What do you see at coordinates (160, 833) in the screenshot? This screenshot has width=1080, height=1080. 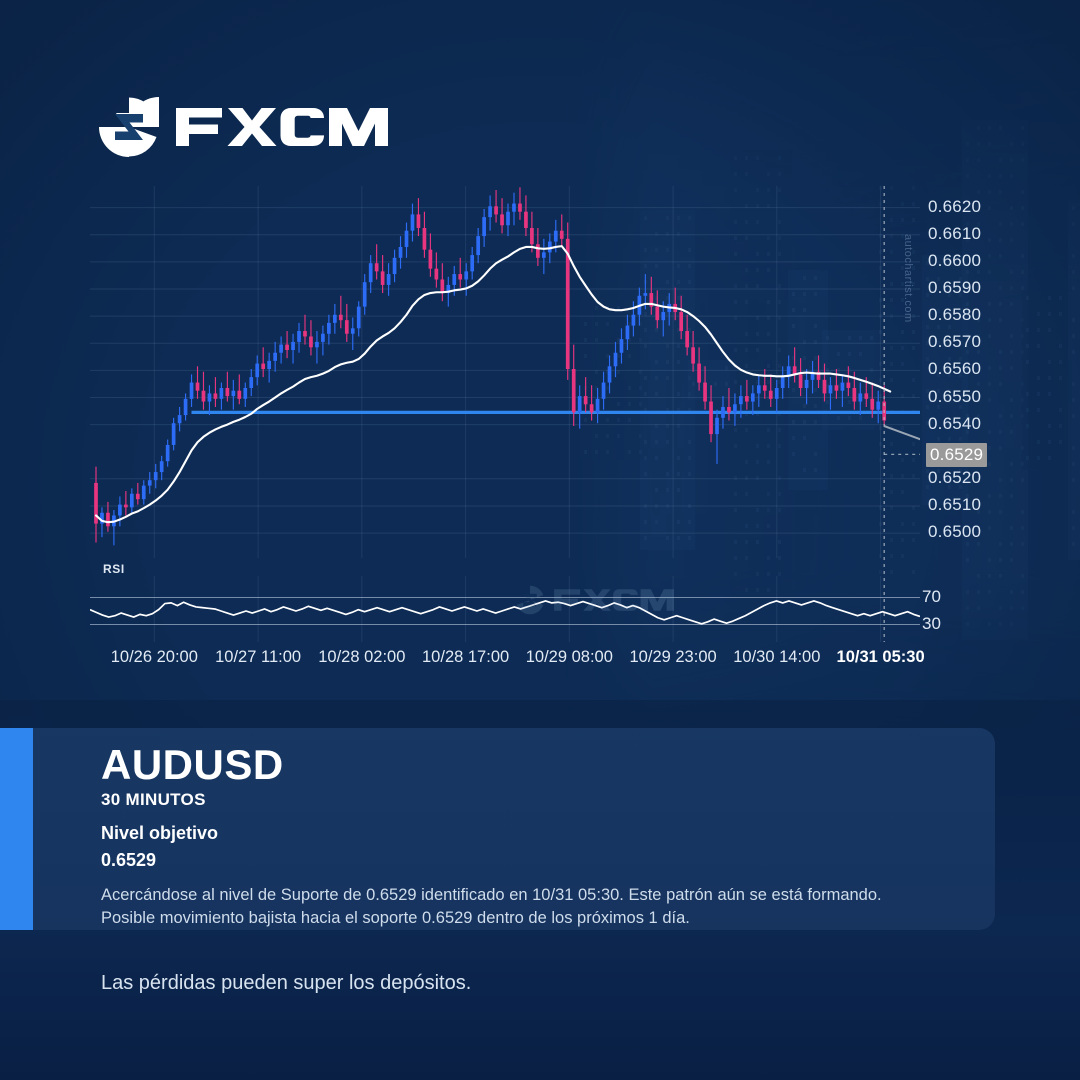 I see `target-level-label: Nivel objetivo` at bounding box center [160, 833].